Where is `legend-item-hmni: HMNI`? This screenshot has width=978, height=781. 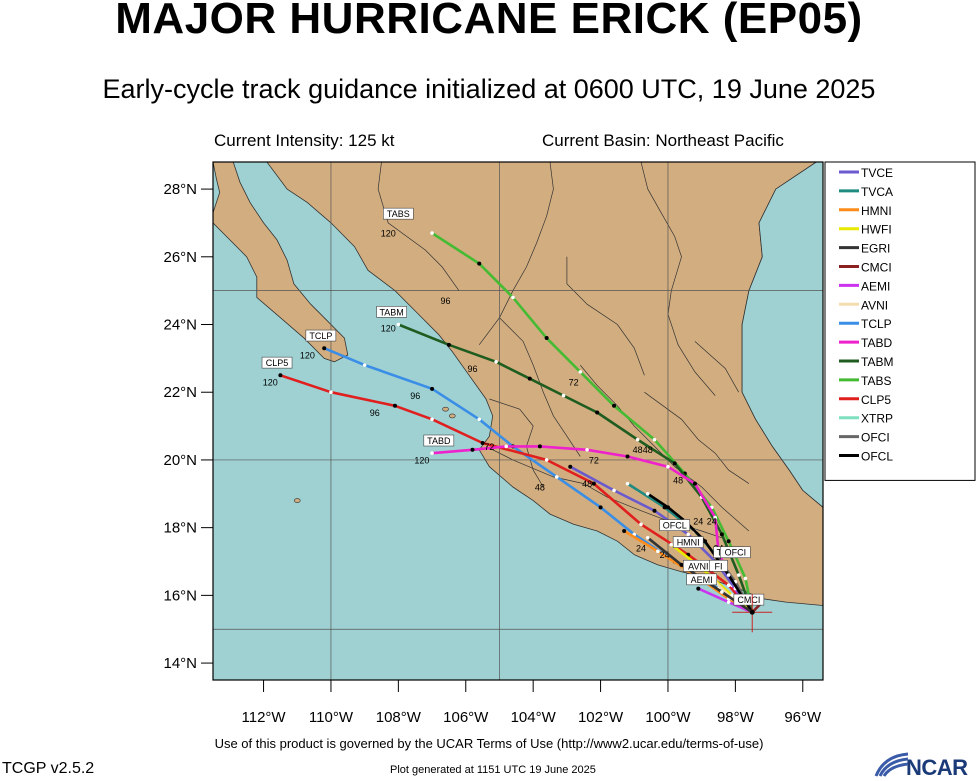
legend-item-hmni: HMNI is located at coordinates (865, 211).